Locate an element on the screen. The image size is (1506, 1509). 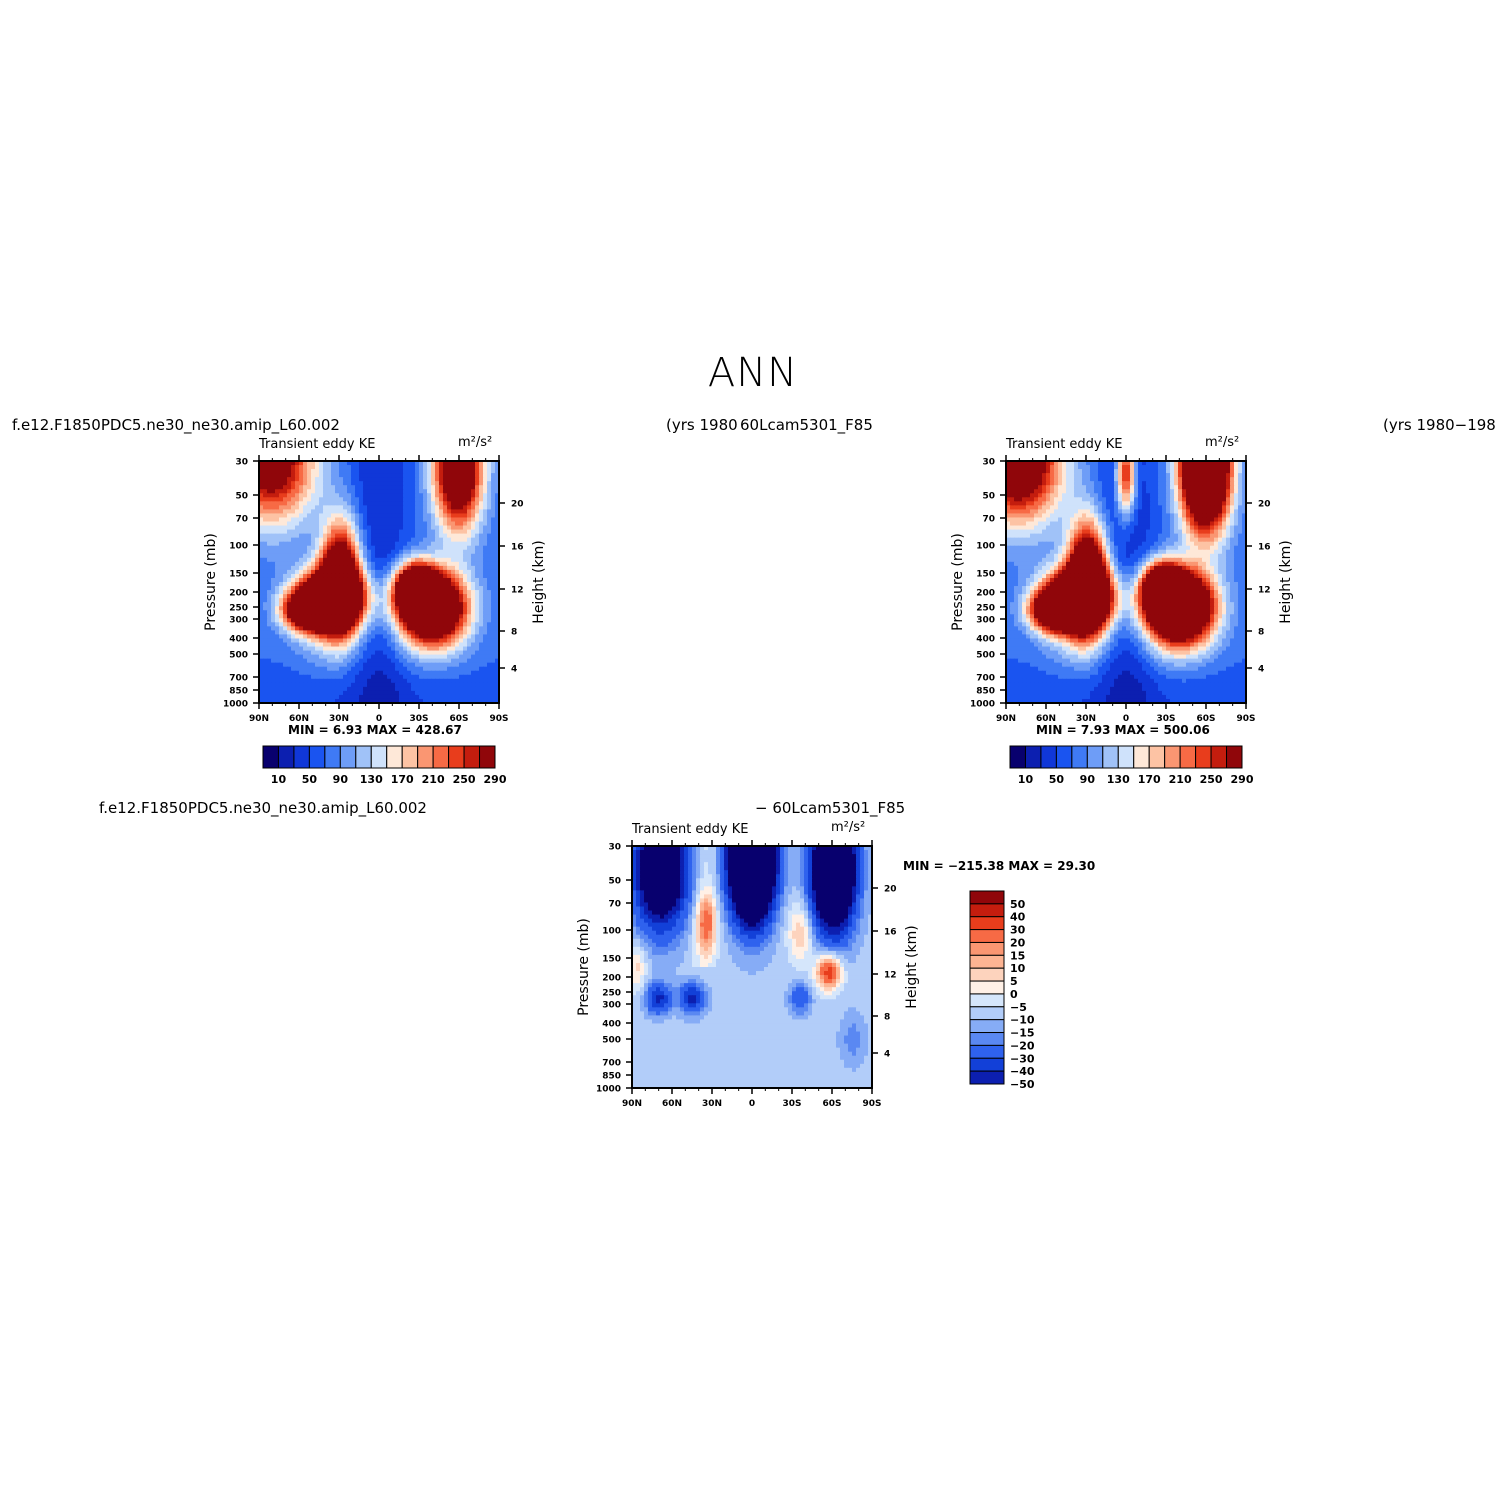
colorbar-box is located at coordinates (270, 757).